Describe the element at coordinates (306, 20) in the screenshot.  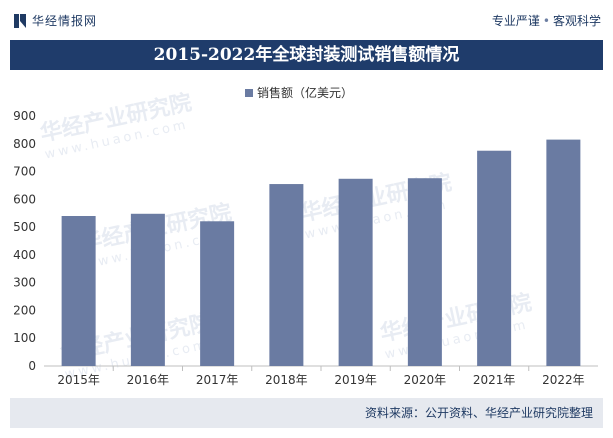
I see `header-bar: 华经情报网 专业严谨 • 客观科学` at that location.